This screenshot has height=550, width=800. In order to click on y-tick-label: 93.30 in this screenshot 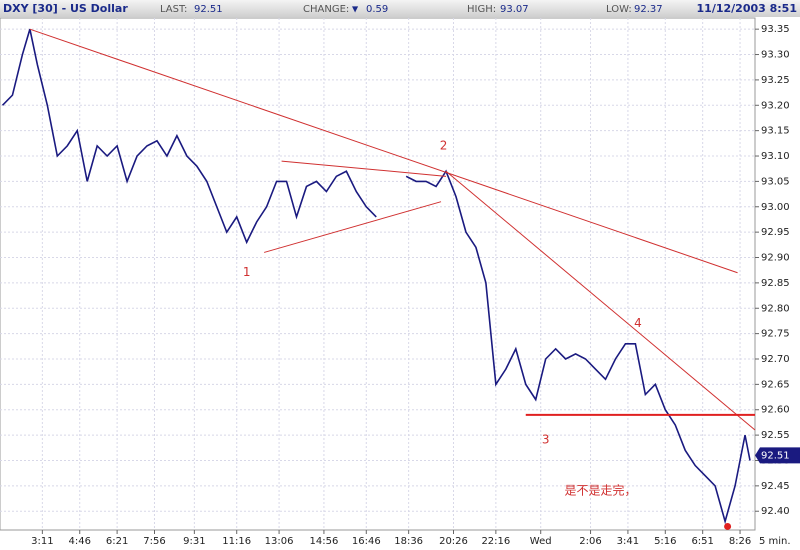, I will do `click(775, 55)`.